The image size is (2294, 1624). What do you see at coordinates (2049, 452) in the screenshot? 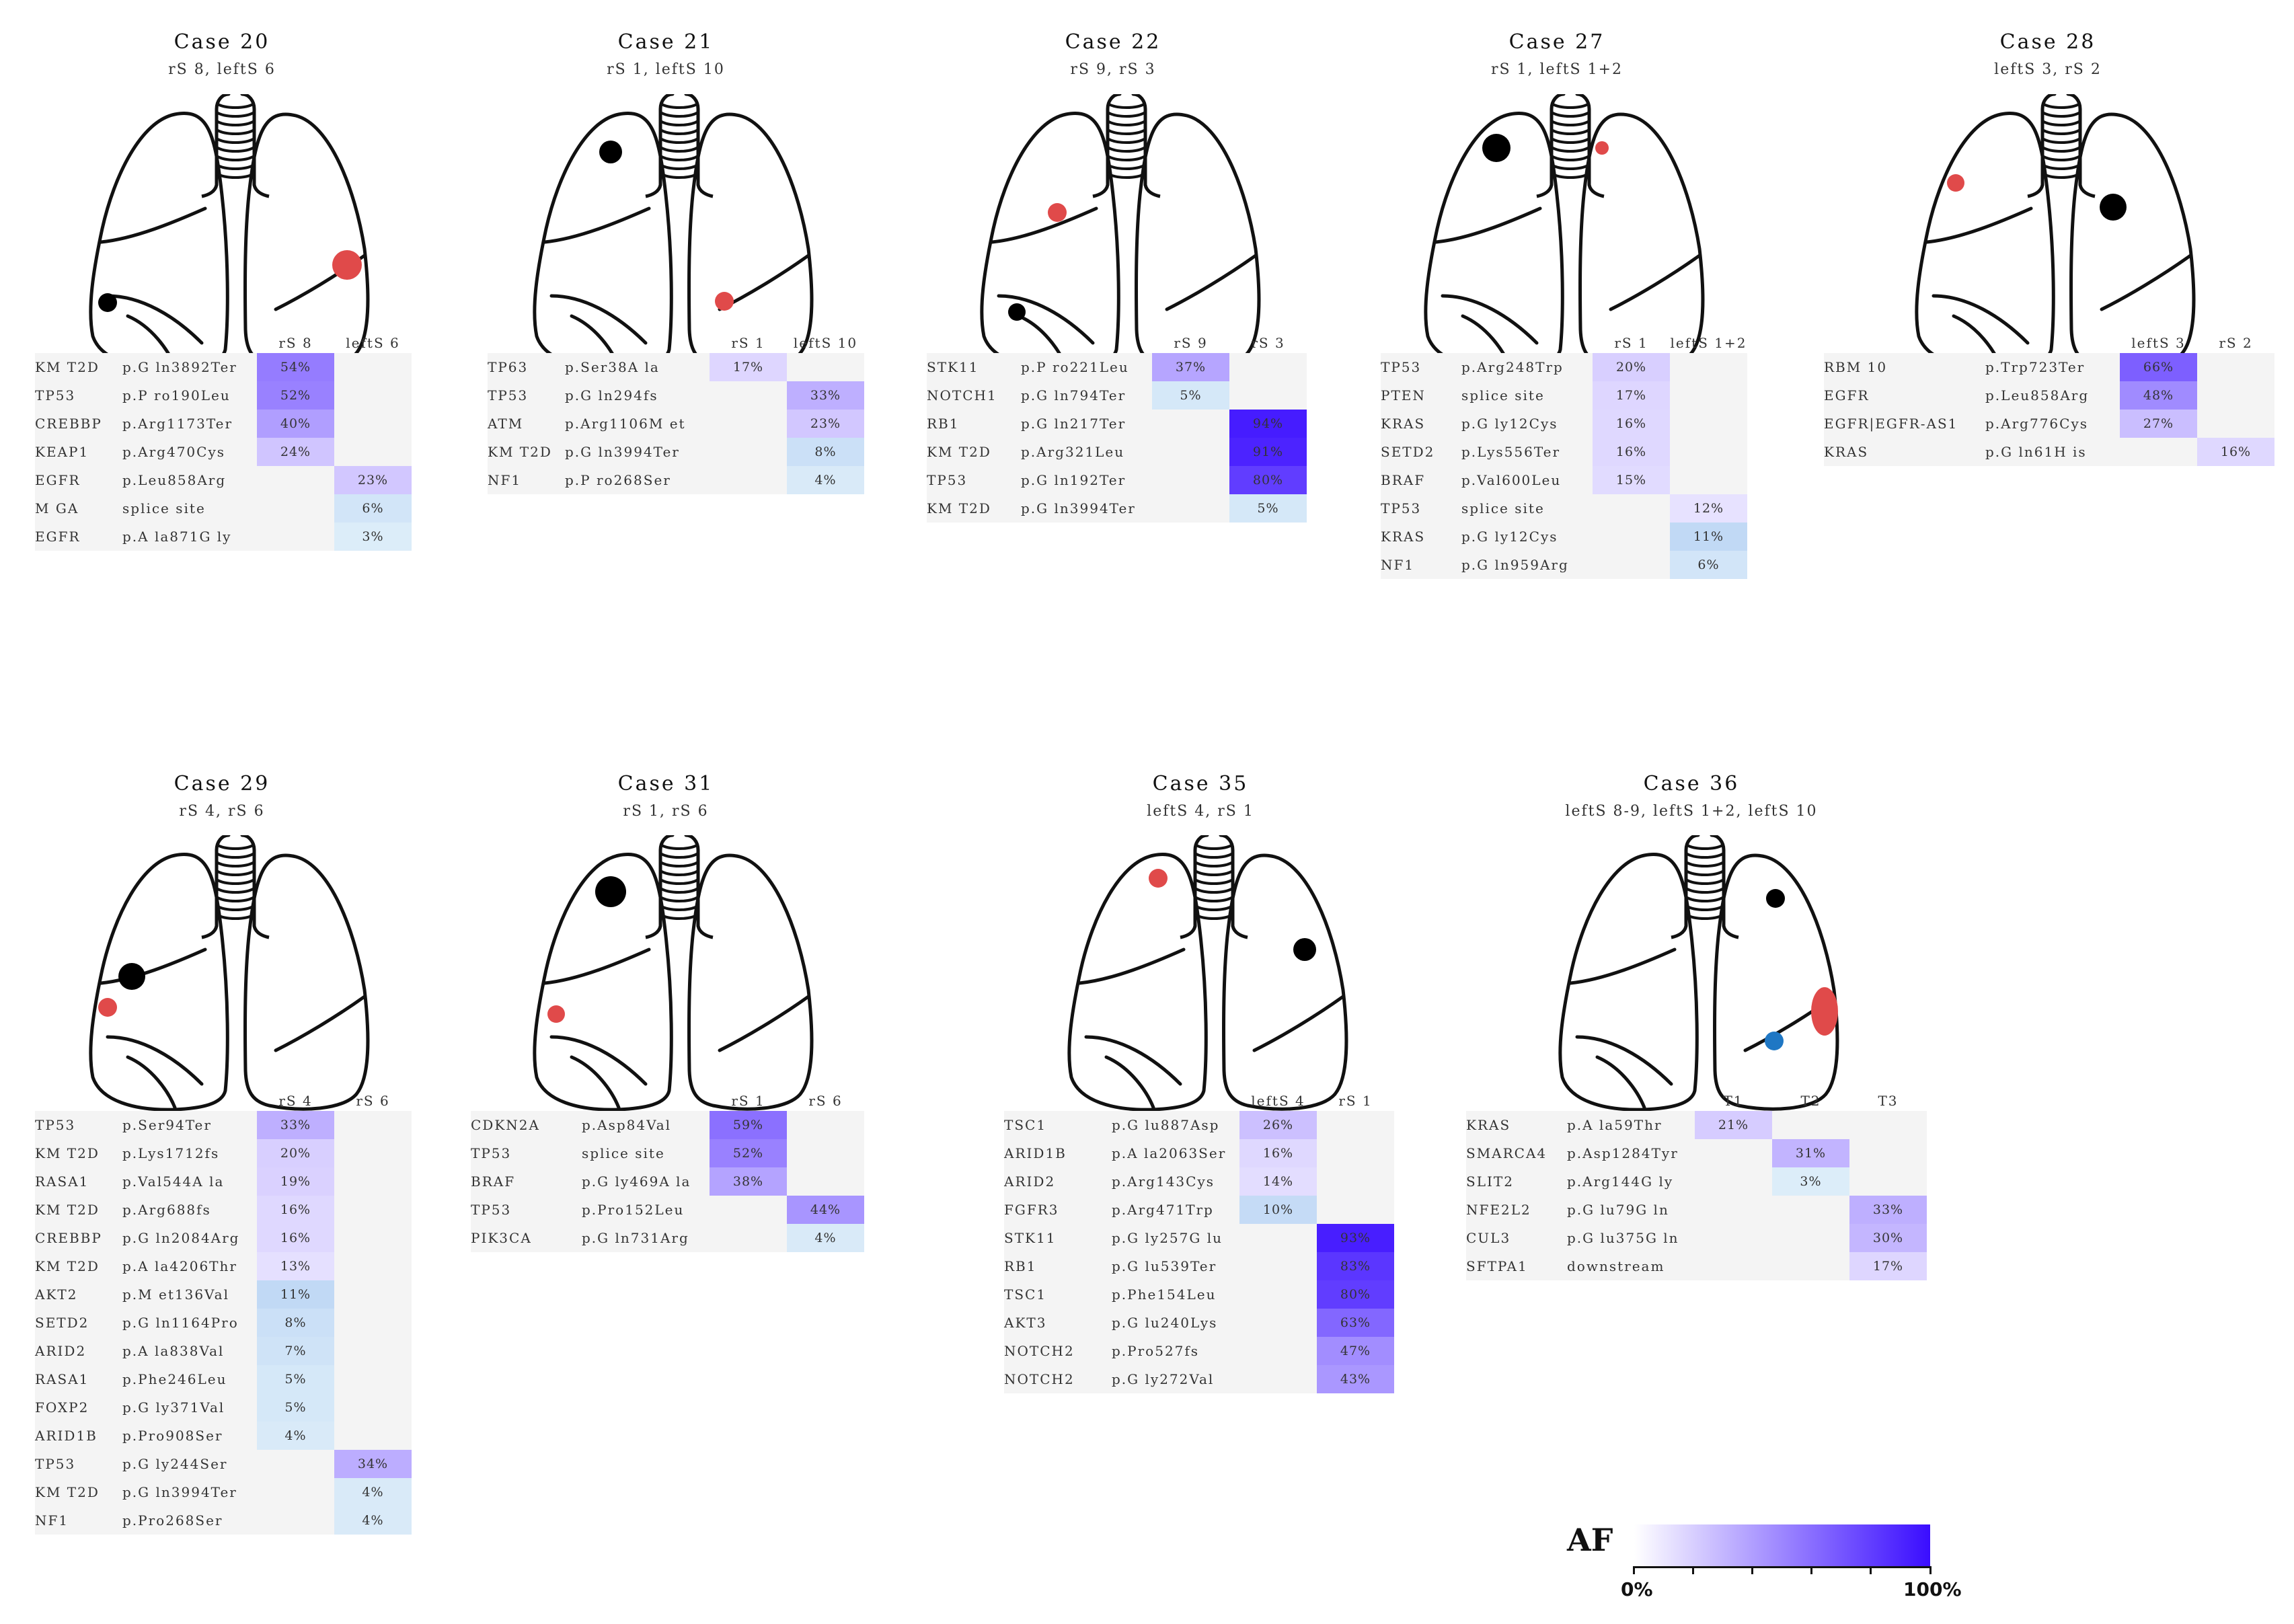
I see `variant-row: KRAS p.G ln61H is 16%` at bounding box center [2049, 452].